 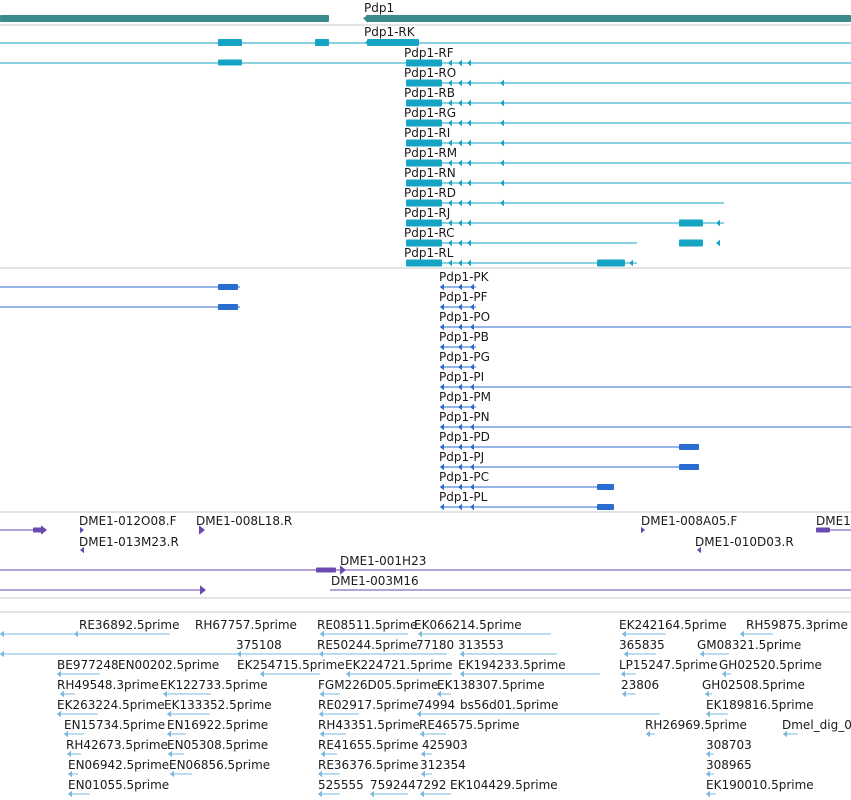 What do you see at coordinates (749, 645) in the screenshot?
I see `est-label: GM08321.5prime` at bounding box center [749, 645].